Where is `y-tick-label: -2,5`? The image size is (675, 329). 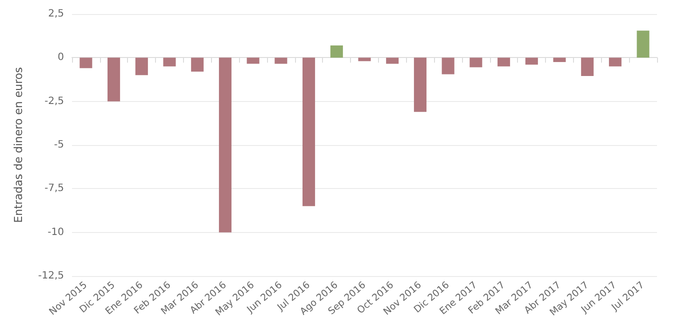 y-tick-label: -2,5 is located at coordinates (54, 101).